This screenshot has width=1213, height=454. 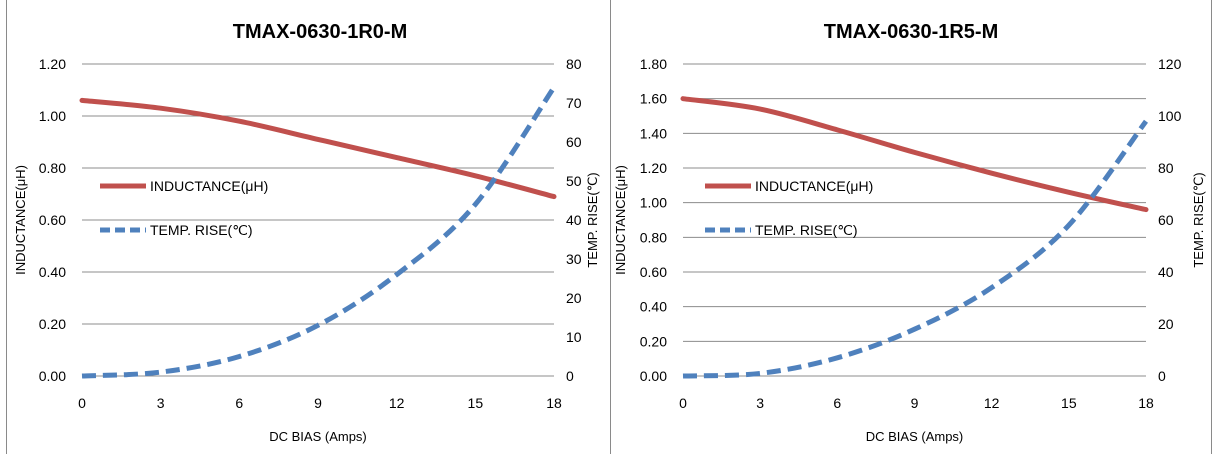 What do you see at coordinates (653, 99) in the screenshot?
I see `y-tick-label: 1.60` at bounding box center [653, 99].